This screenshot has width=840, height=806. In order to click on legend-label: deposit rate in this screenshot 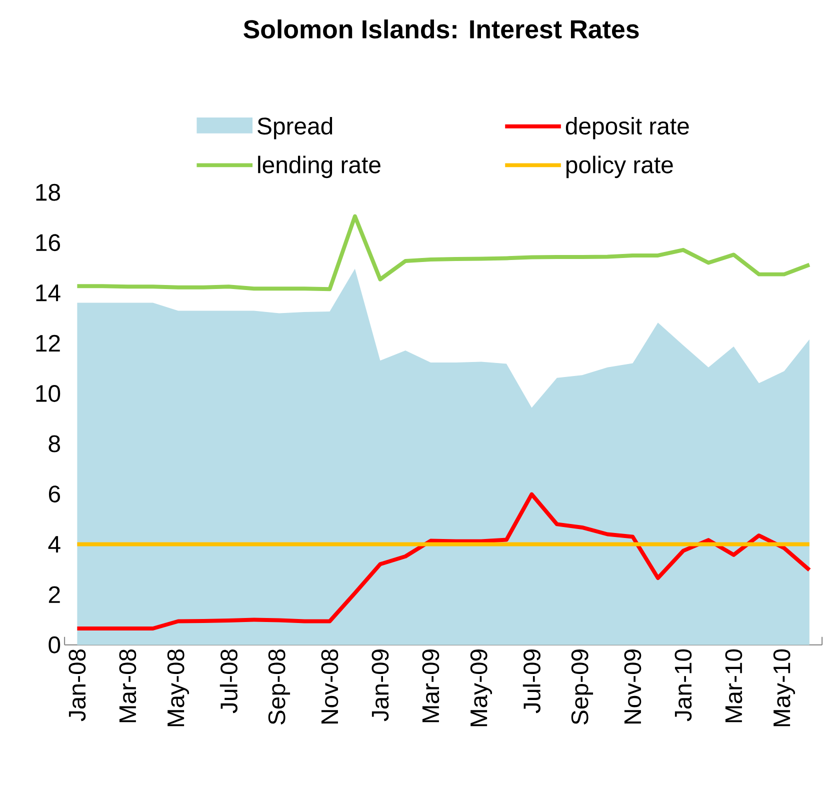, I will do `click(627, 128)`.